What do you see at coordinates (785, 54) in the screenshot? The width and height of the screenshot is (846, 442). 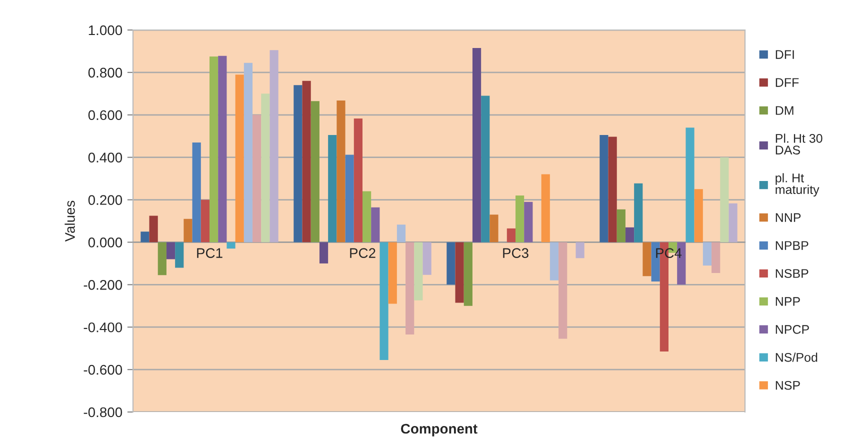 I see `legend-label: DFI` at bounding box center [785, 54].